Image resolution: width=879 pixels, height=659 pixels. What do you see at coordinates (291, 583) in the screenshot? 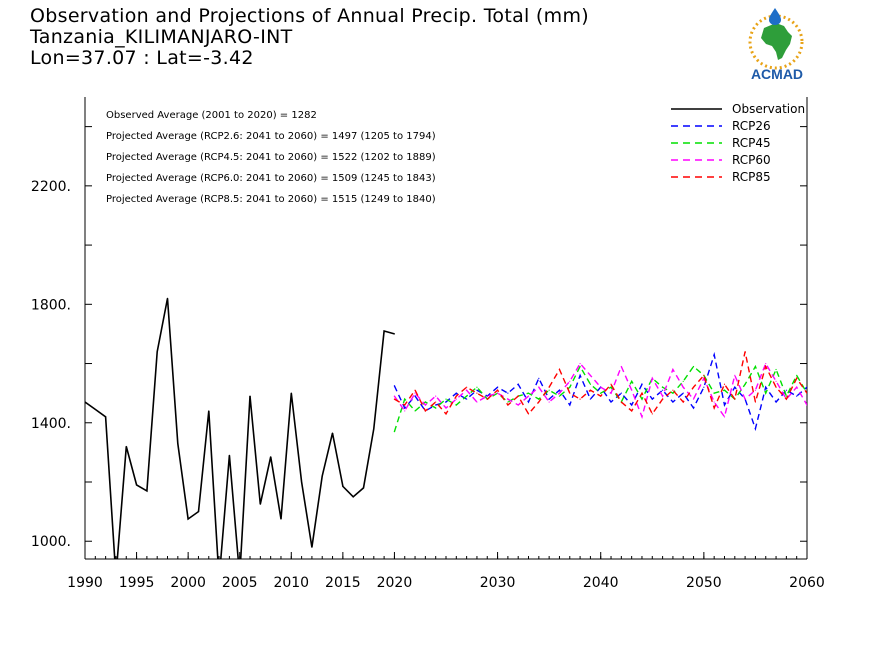
I see `x-tick-label: 2010` at bounding box center [291, 583].